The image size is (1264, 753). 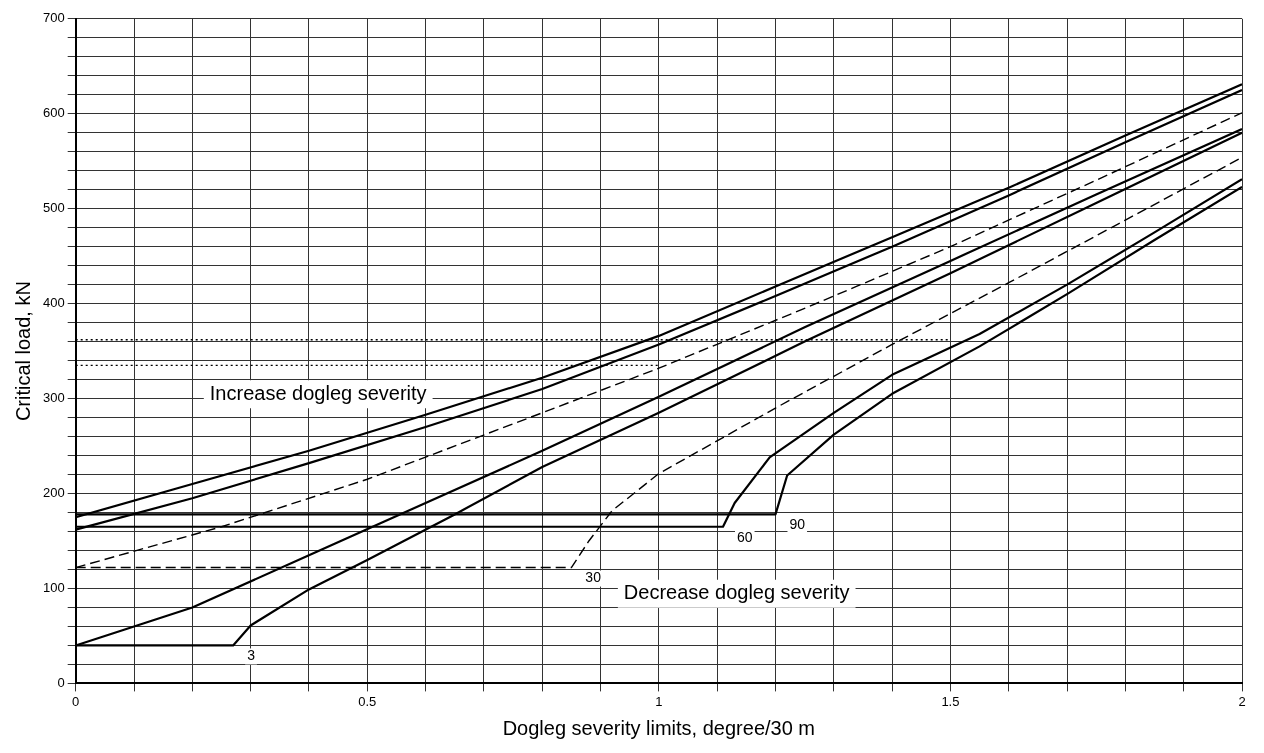 I want to click on y-tick-label: 0, so click(x=61, y=682).